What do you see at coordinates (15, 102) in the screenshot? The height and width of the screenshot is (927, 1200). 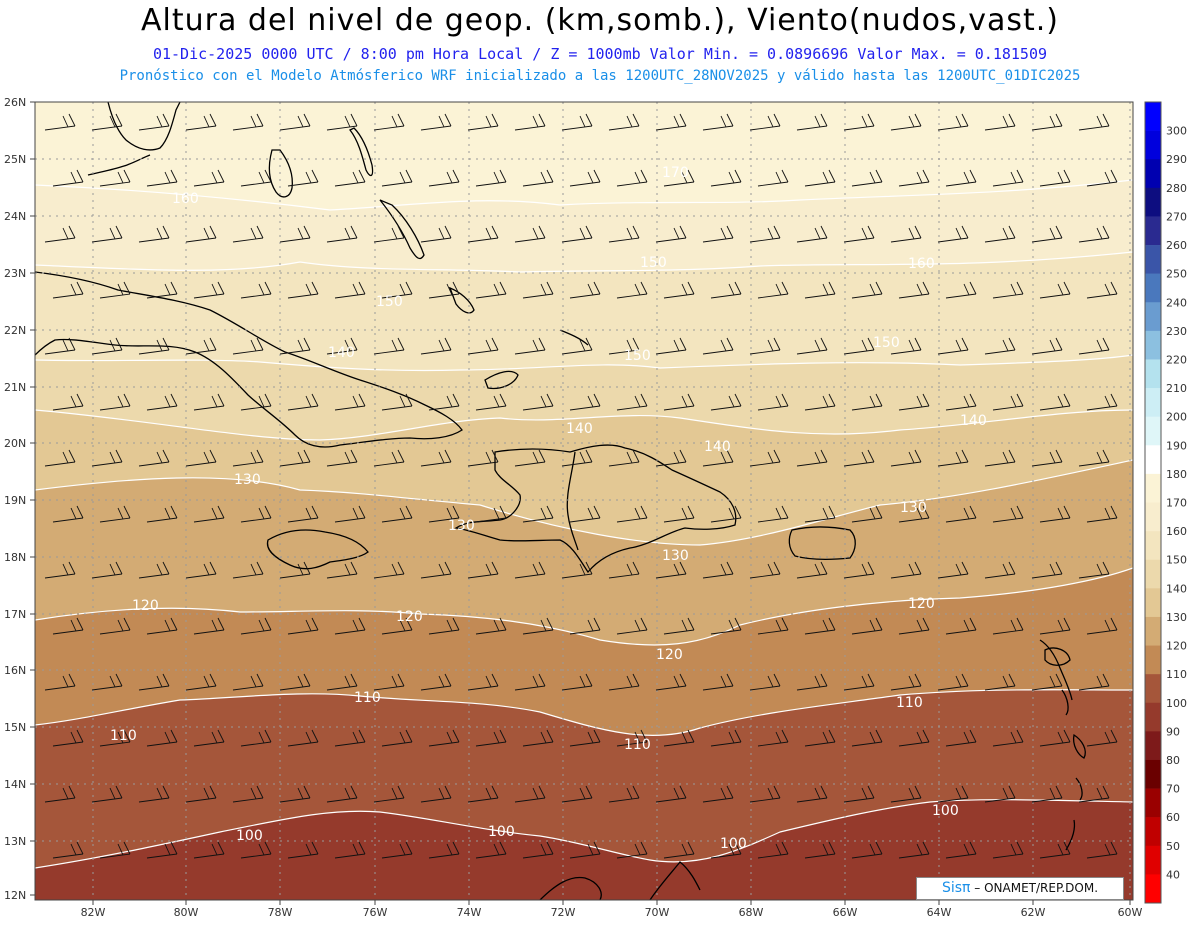 I see `latitude-label: 26N` at bounding box center [15, 102].